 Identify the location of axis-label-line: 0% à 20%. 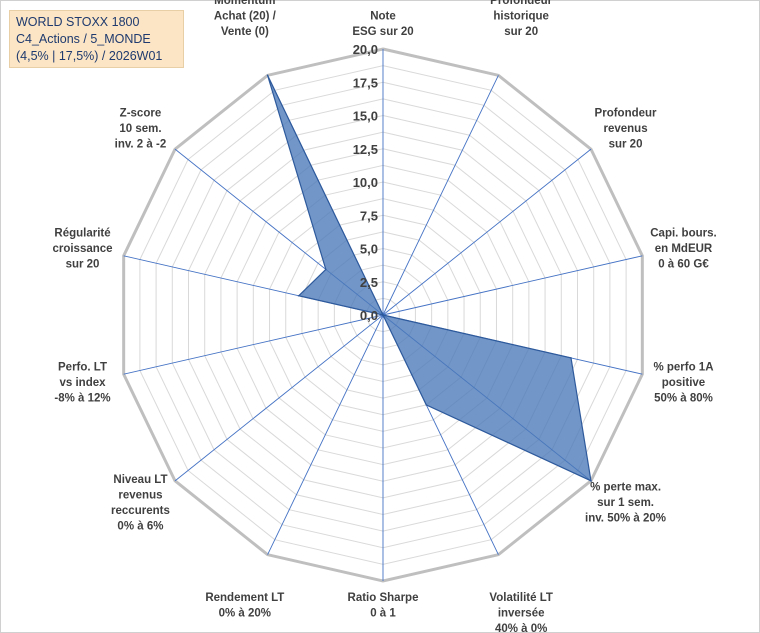
(245, 614).